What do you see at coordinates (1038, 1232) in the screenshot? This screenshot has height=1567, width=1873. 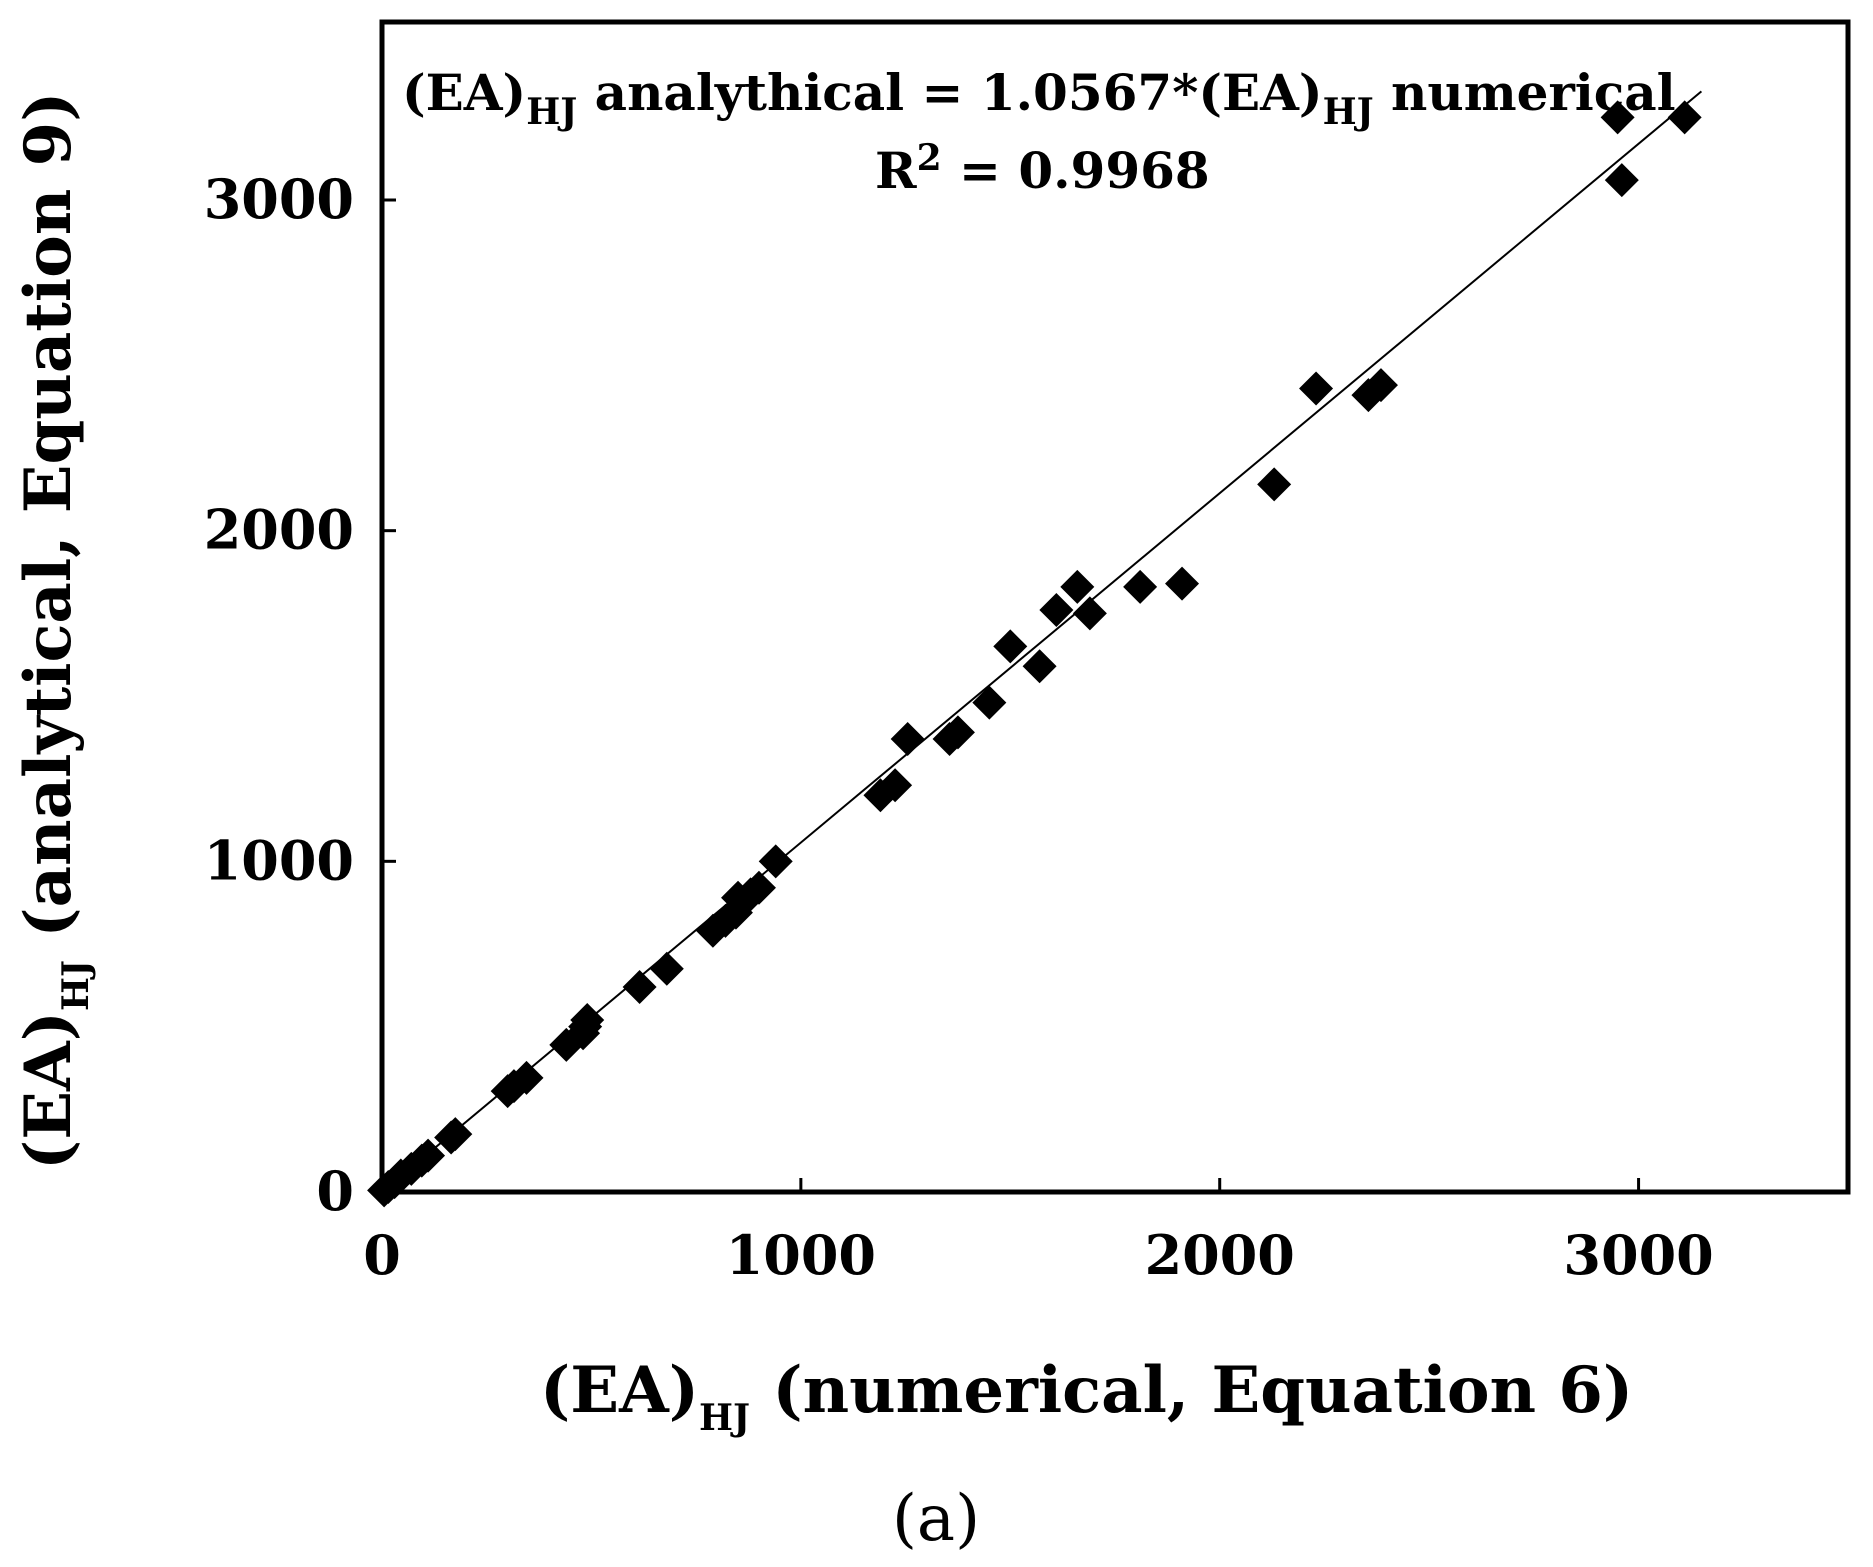 I see `x-axis: 0 1000 2000 3000` at bounding box center [1038, 1232].